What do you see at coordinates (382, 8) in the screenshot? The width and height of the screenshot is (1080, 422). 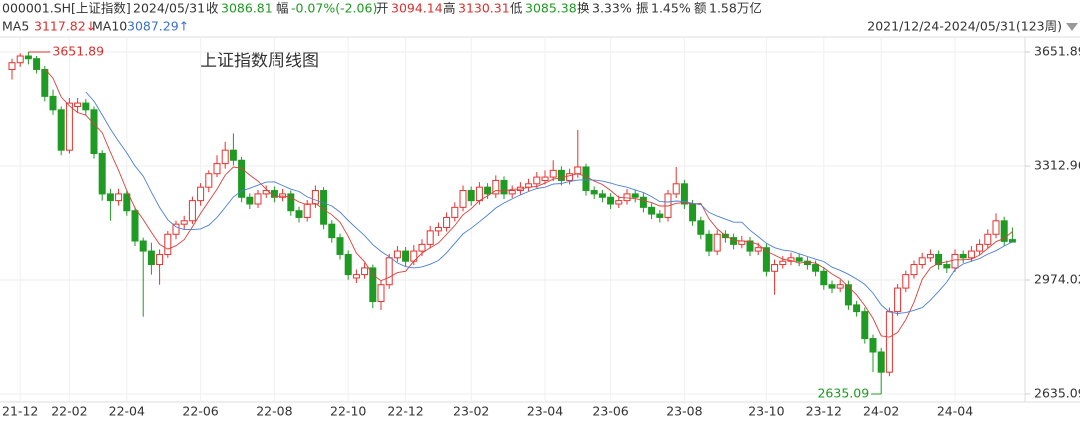 I see `open-label: 开` at bounding box center [382, 8].